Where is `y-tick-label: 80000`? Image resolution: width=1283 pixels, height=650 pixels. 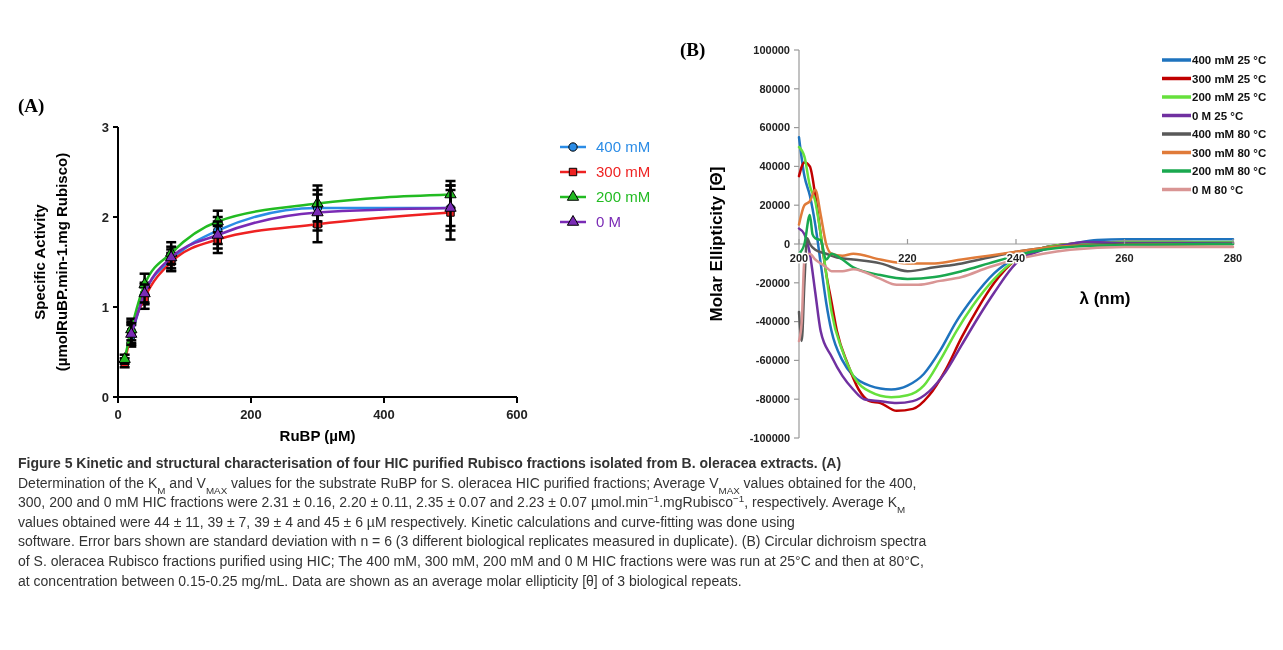 y-tick-label: 80000 is located at coordinates (774, 88).